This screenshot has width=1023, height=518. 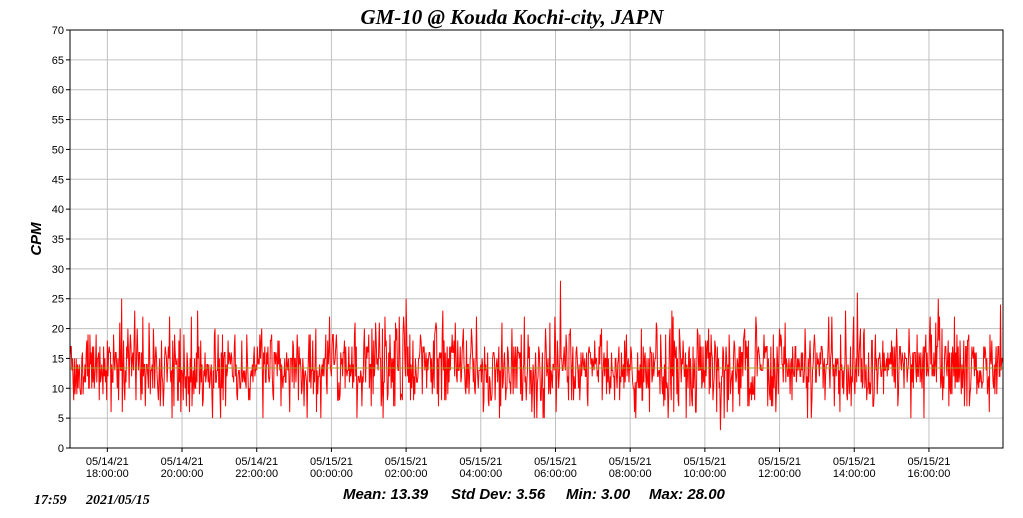 What do you see at coordinates (58, 121) in the screenshot?
I see `y-tick-label: 55` at bounding box center [58, 121].